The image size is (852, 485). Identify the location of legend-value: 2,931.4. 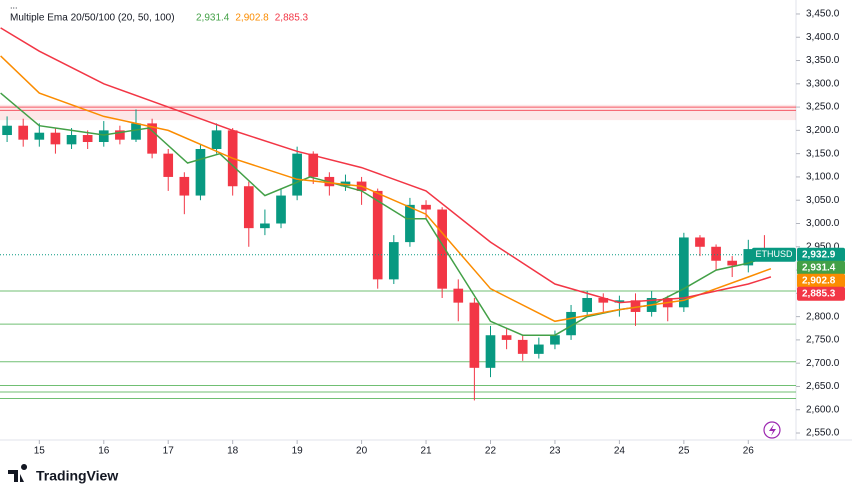
(213, 18).